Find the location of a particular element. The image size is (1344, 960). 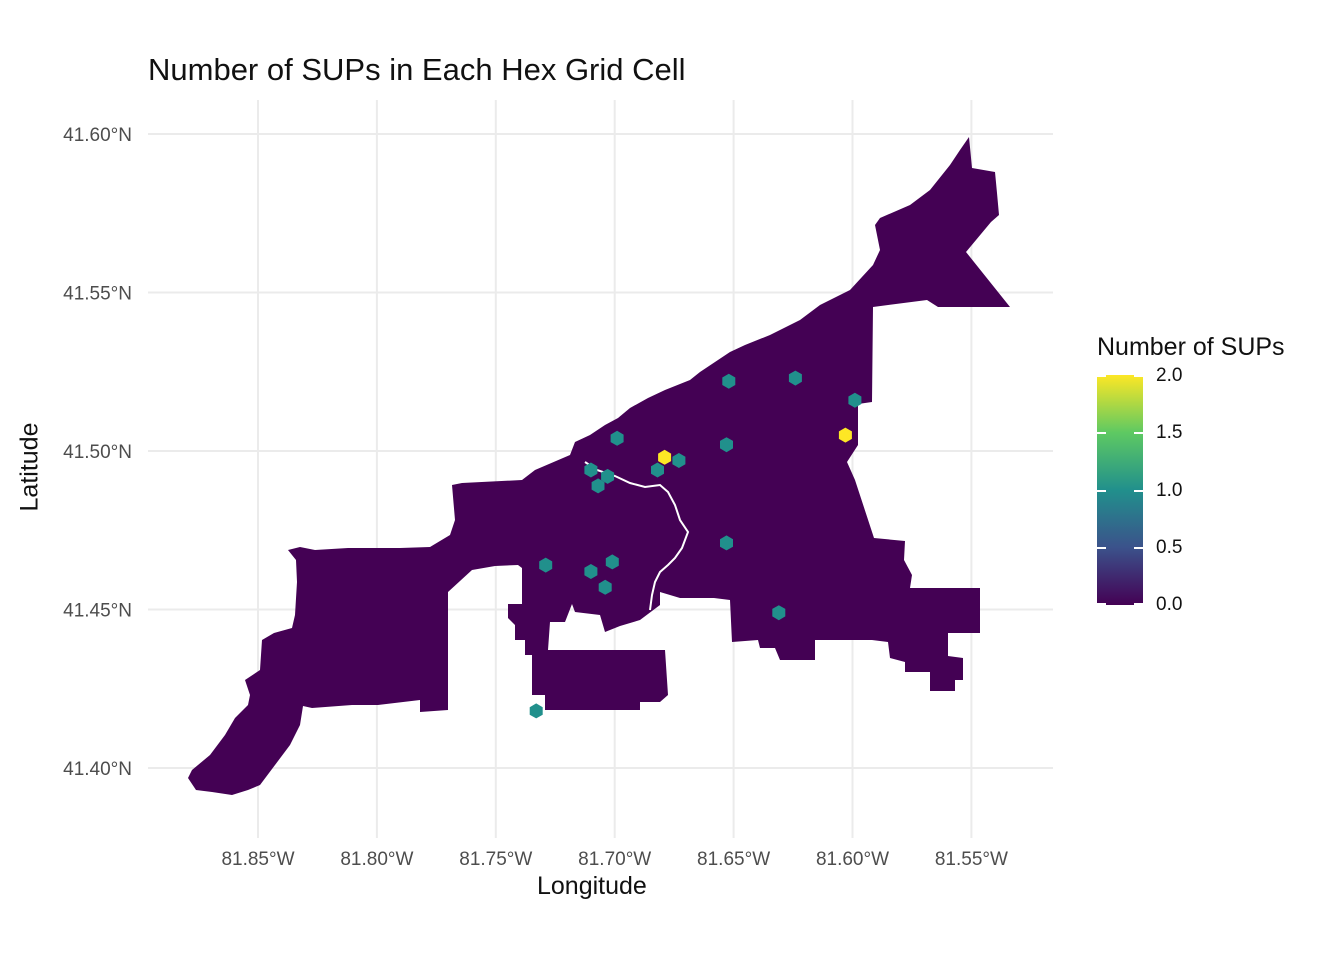

x-tick-label: 81.60°W is located at coordinates (852, 859).